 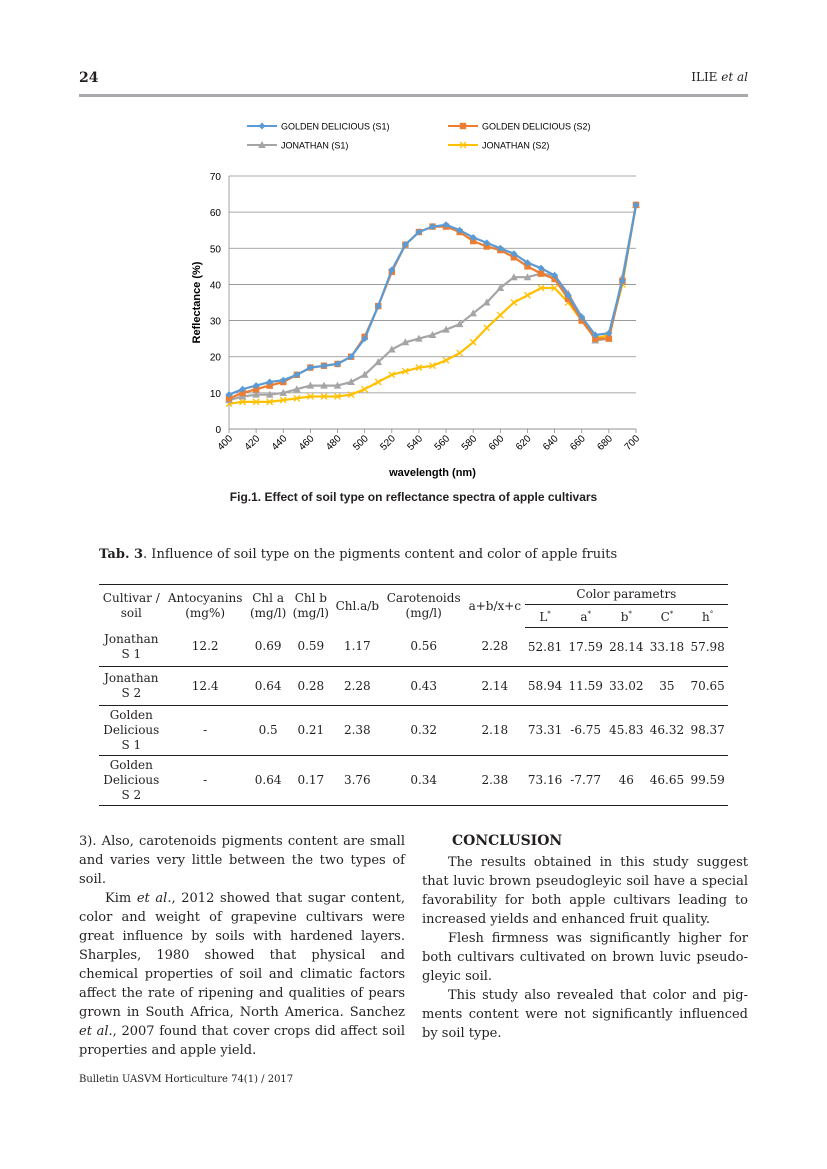 I want to click on th-abxc: a+b/x+c, so click(x=494, y=606).